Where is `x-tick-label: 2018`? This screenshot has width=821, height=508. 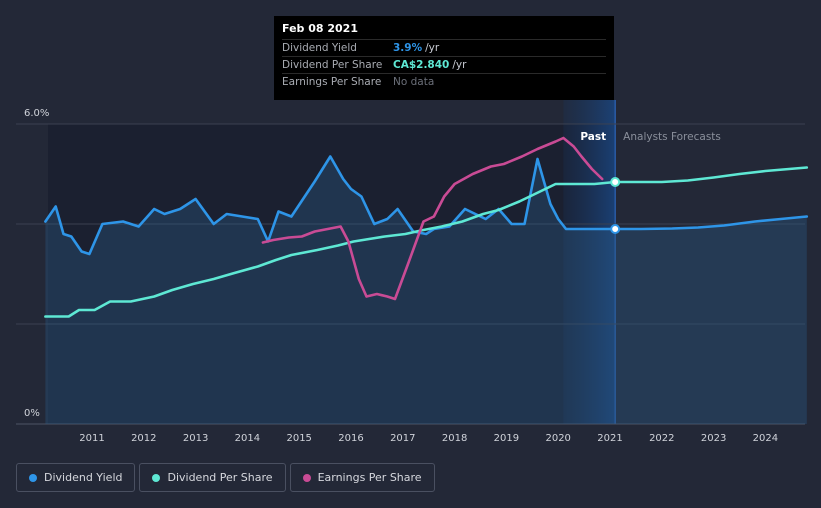
x-tick-label: 2018 is located at coordinates (454, 438).